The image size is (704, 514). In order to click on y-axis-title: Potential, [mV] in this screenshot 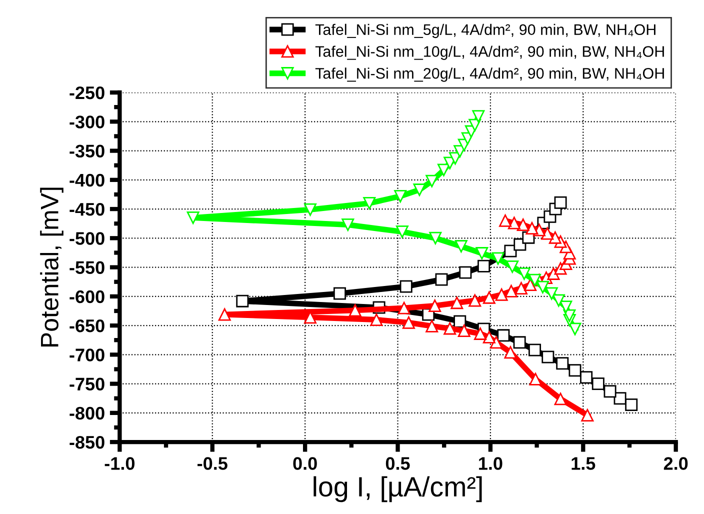, I will do `click(52, 267)`.